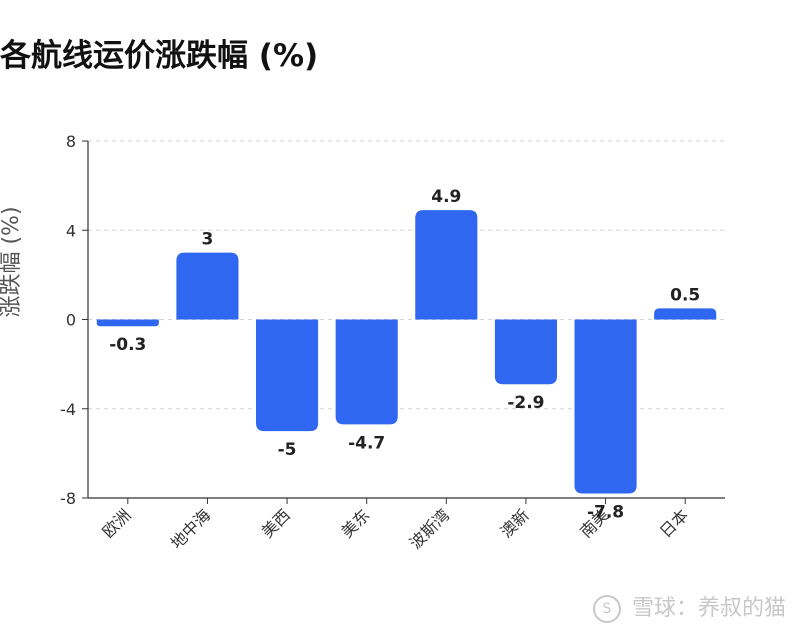 This screenshot has height=633, width=800. I want to click on x-tick-label: 美西, so click(276, 523).